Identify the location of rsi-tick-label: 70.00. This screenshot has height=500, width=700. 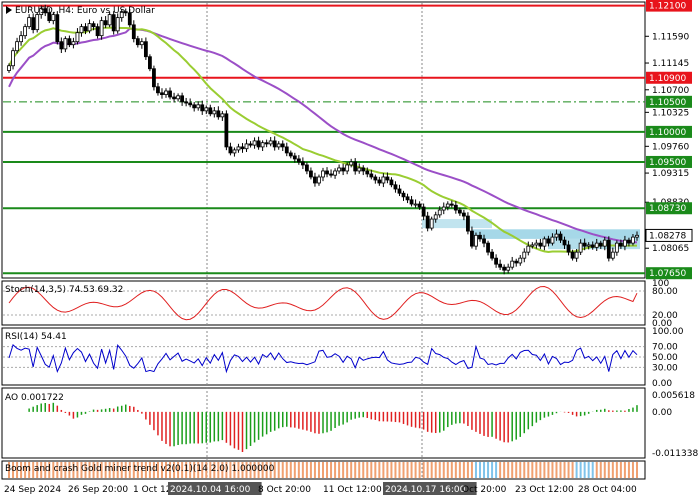
(665, 348).